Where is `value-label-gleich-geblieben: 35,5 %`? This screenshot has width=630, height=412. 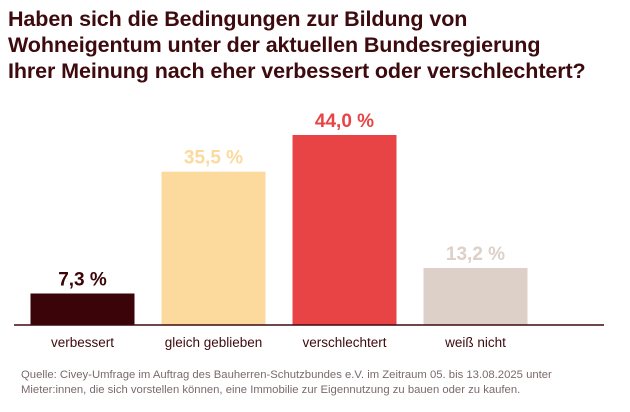 value-label-gleich-geblieben: 35,5 % is located at coordinates (213, 158).